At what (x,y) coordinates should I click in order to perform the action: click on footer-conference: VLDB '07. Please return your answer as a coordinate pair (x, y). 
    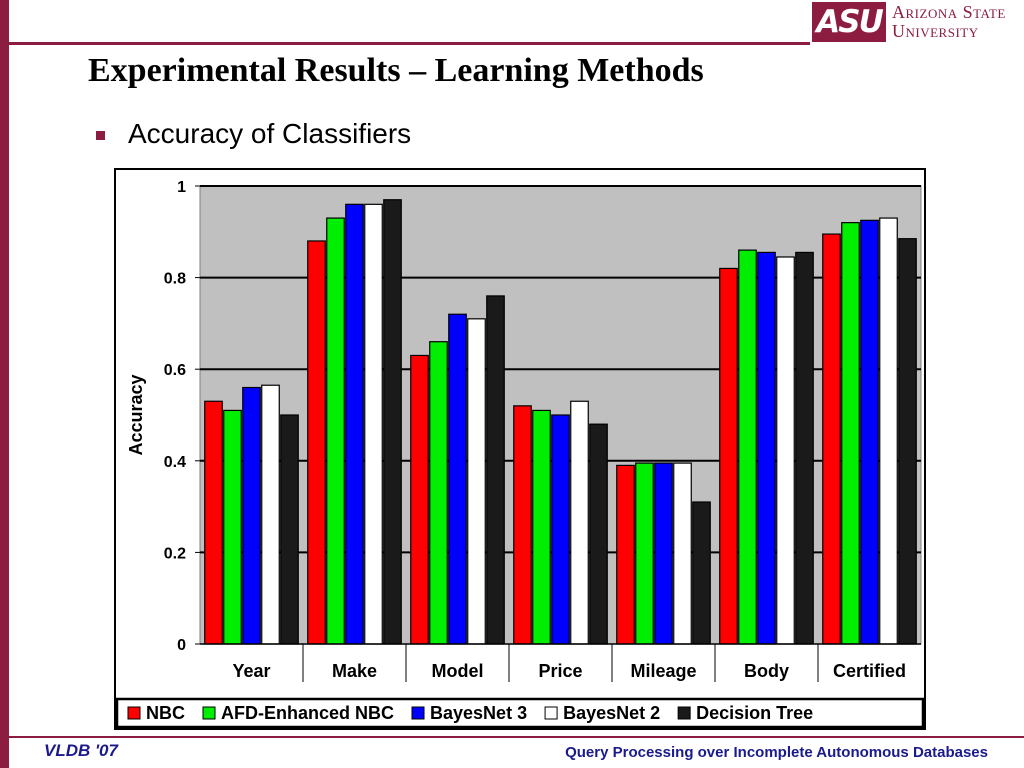
    Looking at the image, I should click on (81, 750).